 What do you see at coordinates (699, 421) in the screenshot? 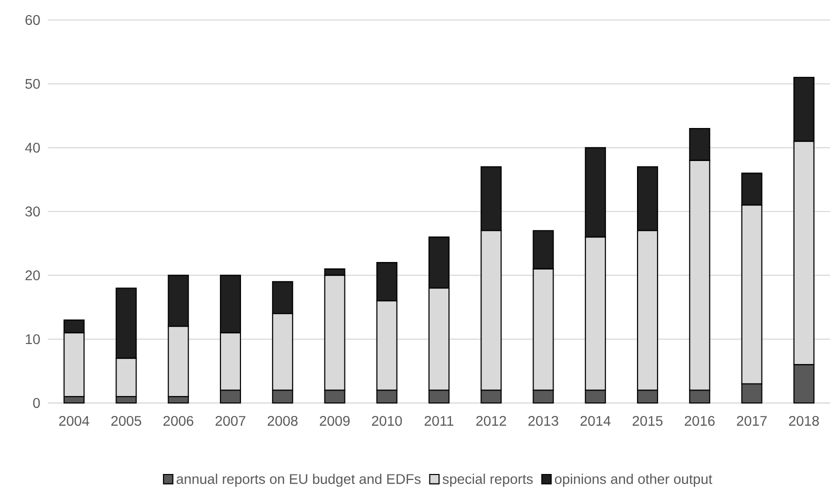
I see `x-tick-label: 2016` at bounding box center [699, 421].